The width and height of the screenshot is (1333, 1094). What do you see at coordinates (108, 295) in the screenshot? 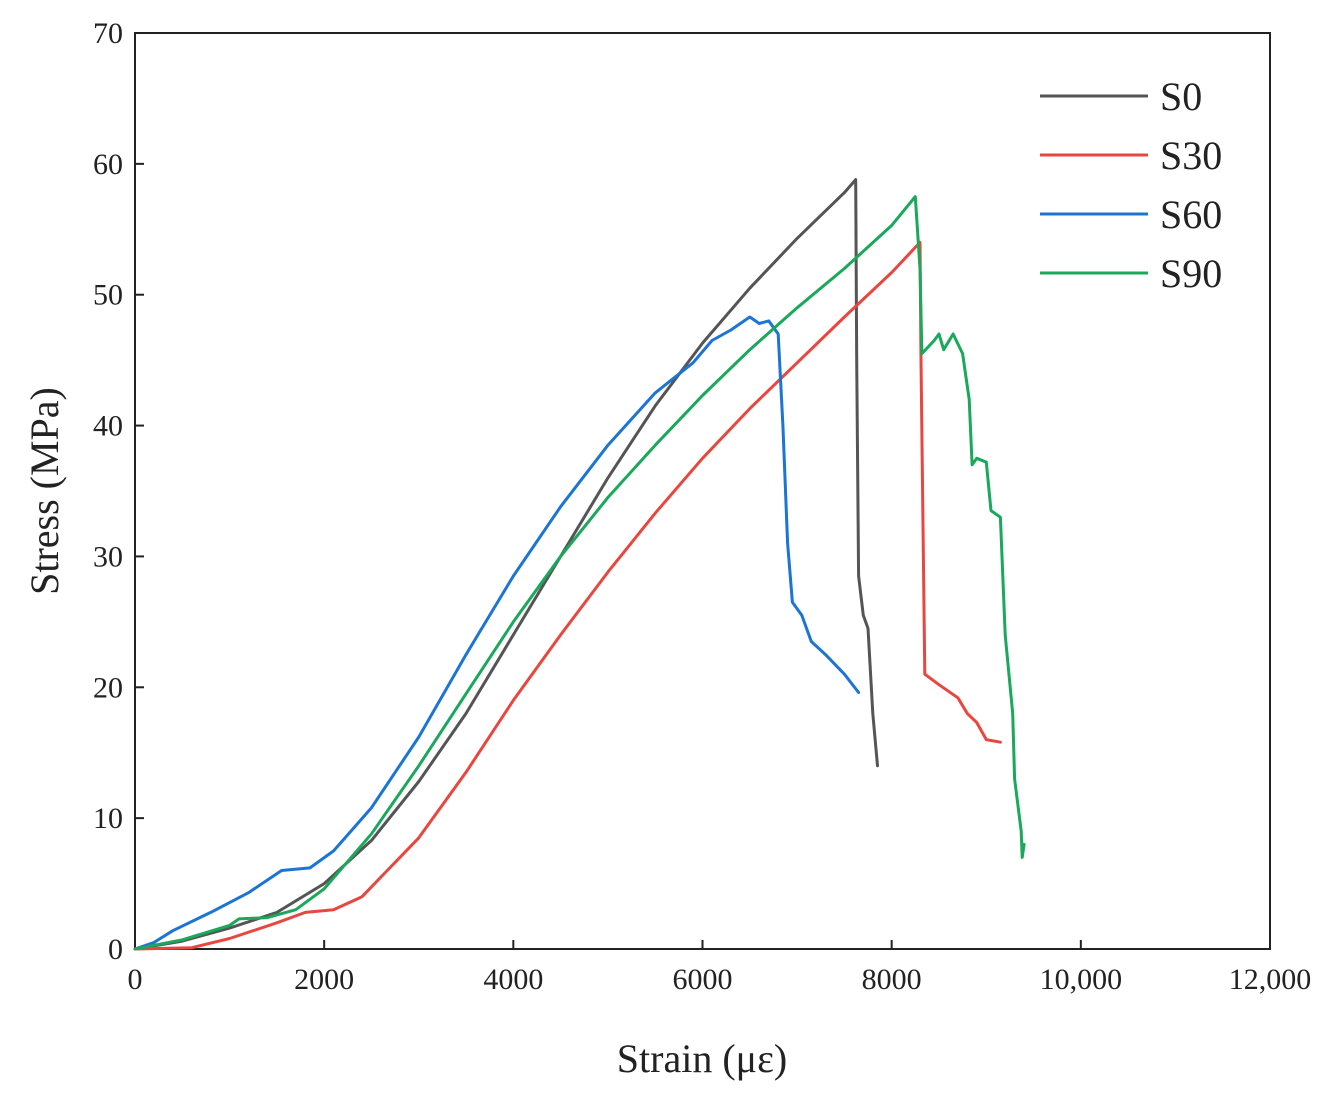
I see `y-tick-label: 50` at bounding box center [108, 295].